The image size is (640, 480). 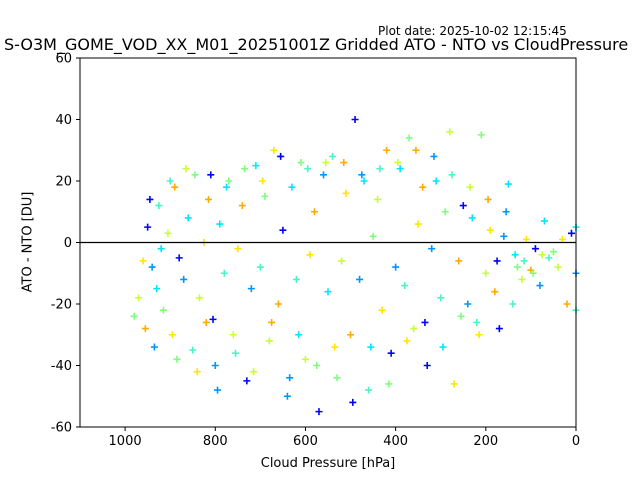 What do you see at coordinates (61, 428) in the screenshot?
I see `y-tick-label: -60` at bounding box center [61, 428].